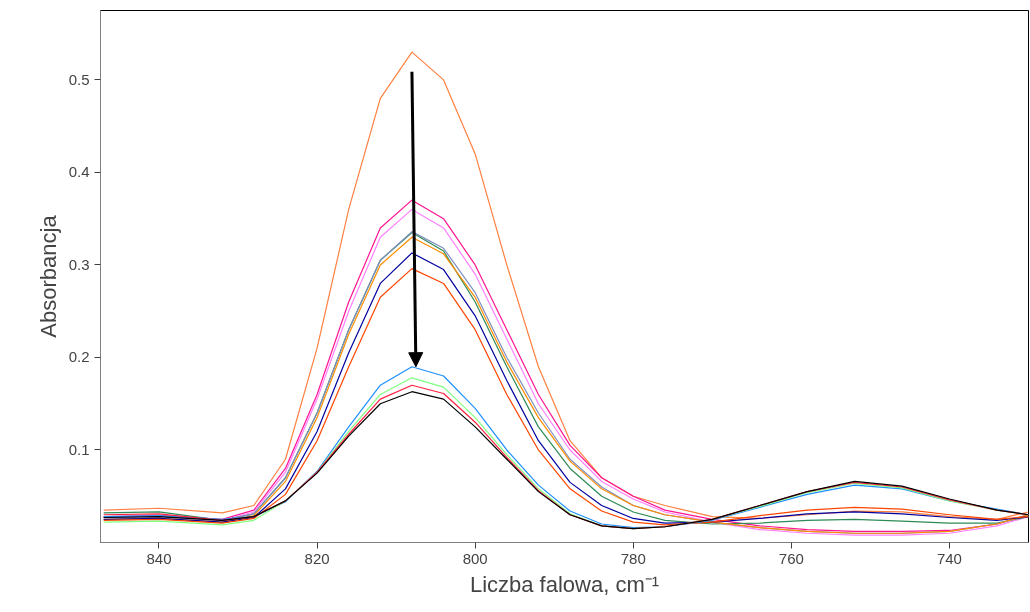  What do you see at coordinates (79, 449) in the screenshot?
I see `y-tick-label: 0.1` at bounding box center [79, 449].